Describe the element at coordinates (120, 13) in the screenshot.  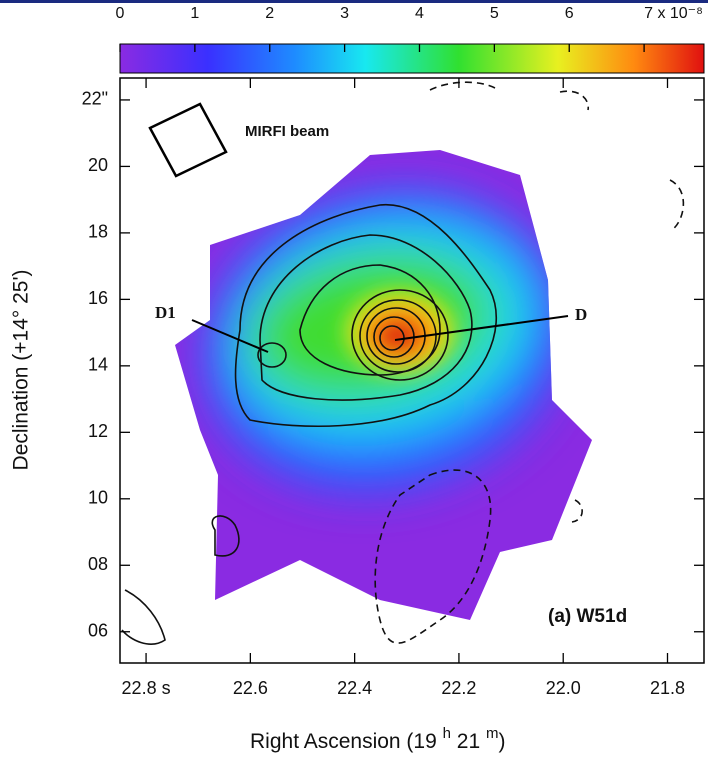
I see `colorbar-tick-label: 0` at that location.